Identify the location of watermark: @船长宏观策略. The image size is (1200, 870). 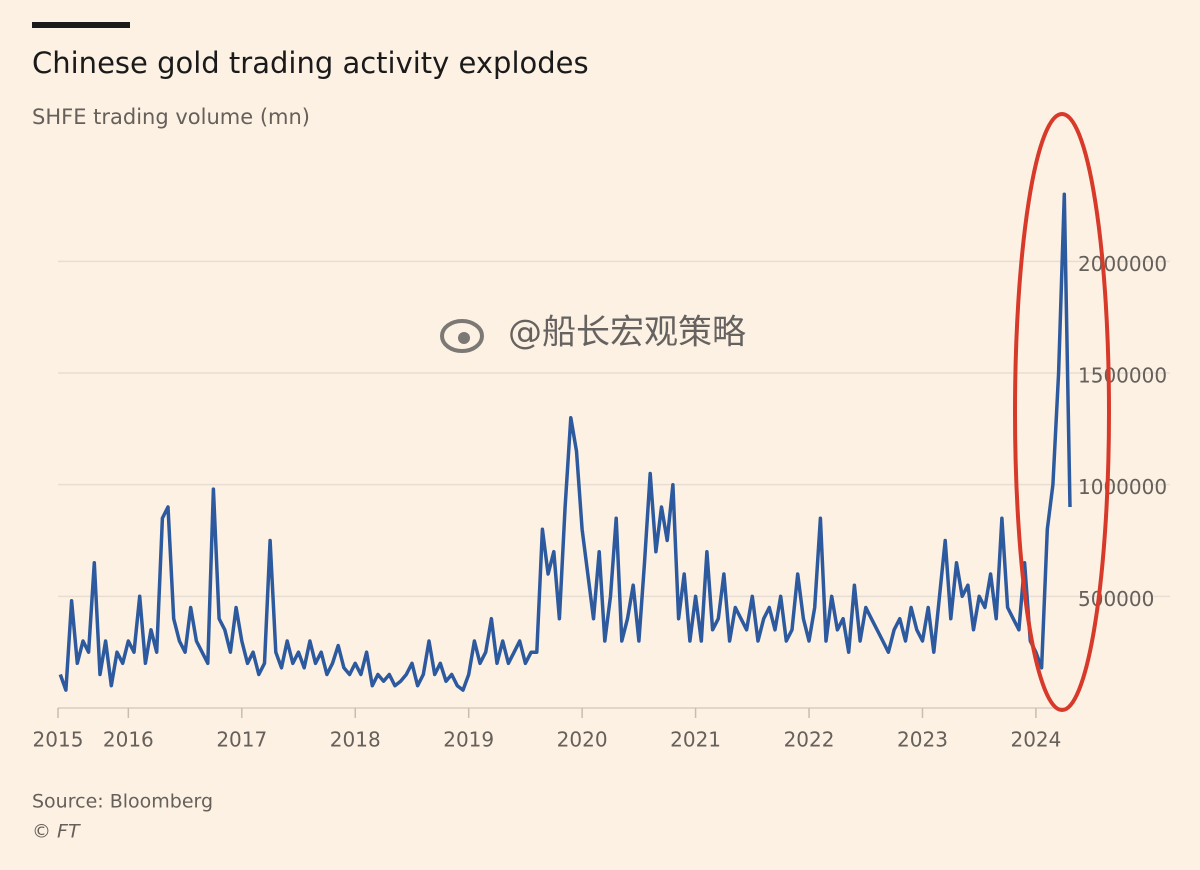
(593, 333).